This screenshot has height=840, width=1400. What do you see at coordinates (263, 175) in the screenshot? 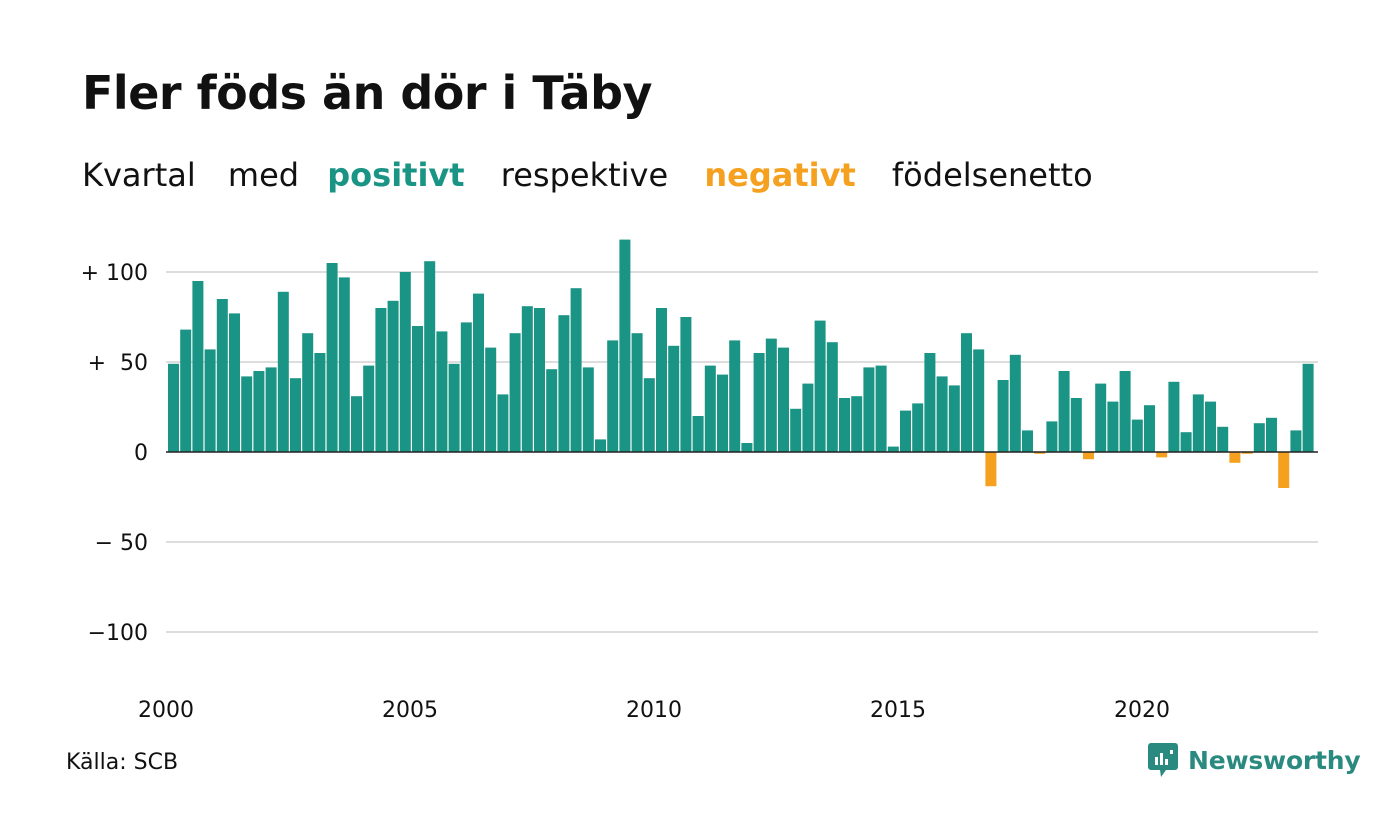
I see `subtitle-text-med: med` at bounding box center [263, 175].